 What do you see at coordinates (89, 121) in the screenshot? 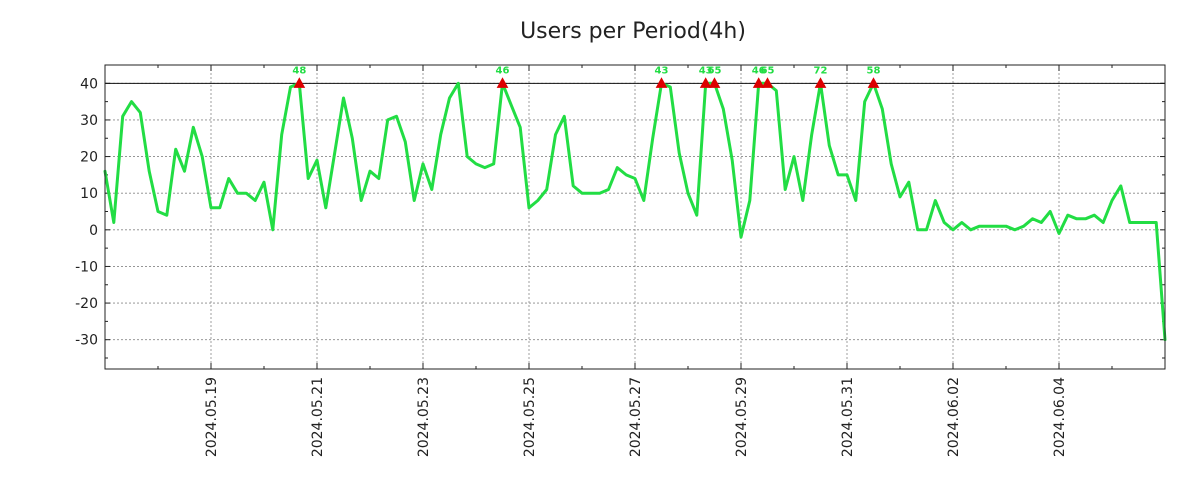
I see `y-tick-label: 30` at bounding box center [89, 121].